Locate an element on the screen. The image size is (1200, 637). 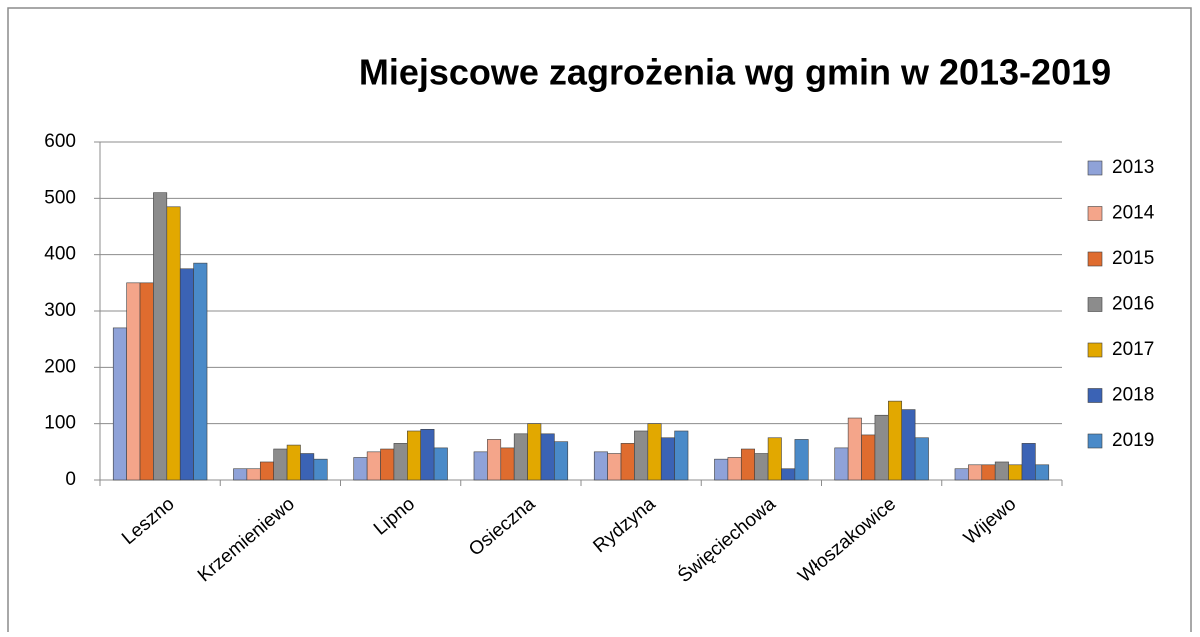
y-tick-label: 100 is located at coordinates (60, 423).